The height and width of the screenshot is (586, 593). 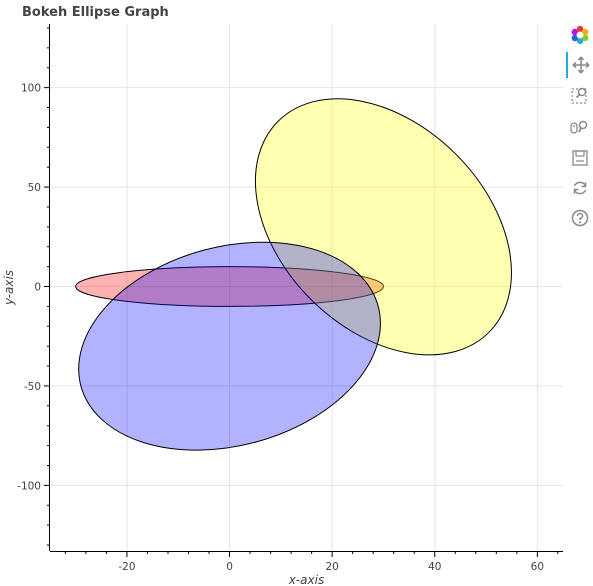 I want to click on bokeh-logo-icon, so click(x=579, y=35).